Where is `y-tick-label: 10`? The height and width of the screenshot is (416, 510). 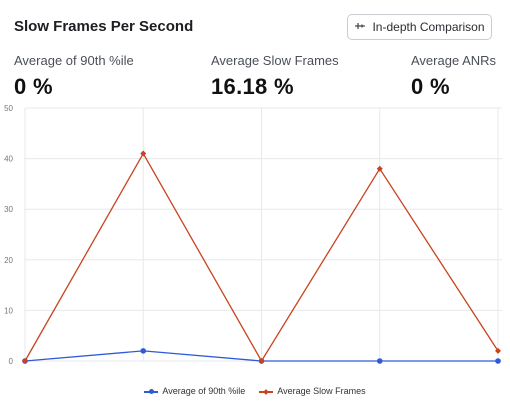 y-tick-label: 10 is located at coordinates (8, 310).